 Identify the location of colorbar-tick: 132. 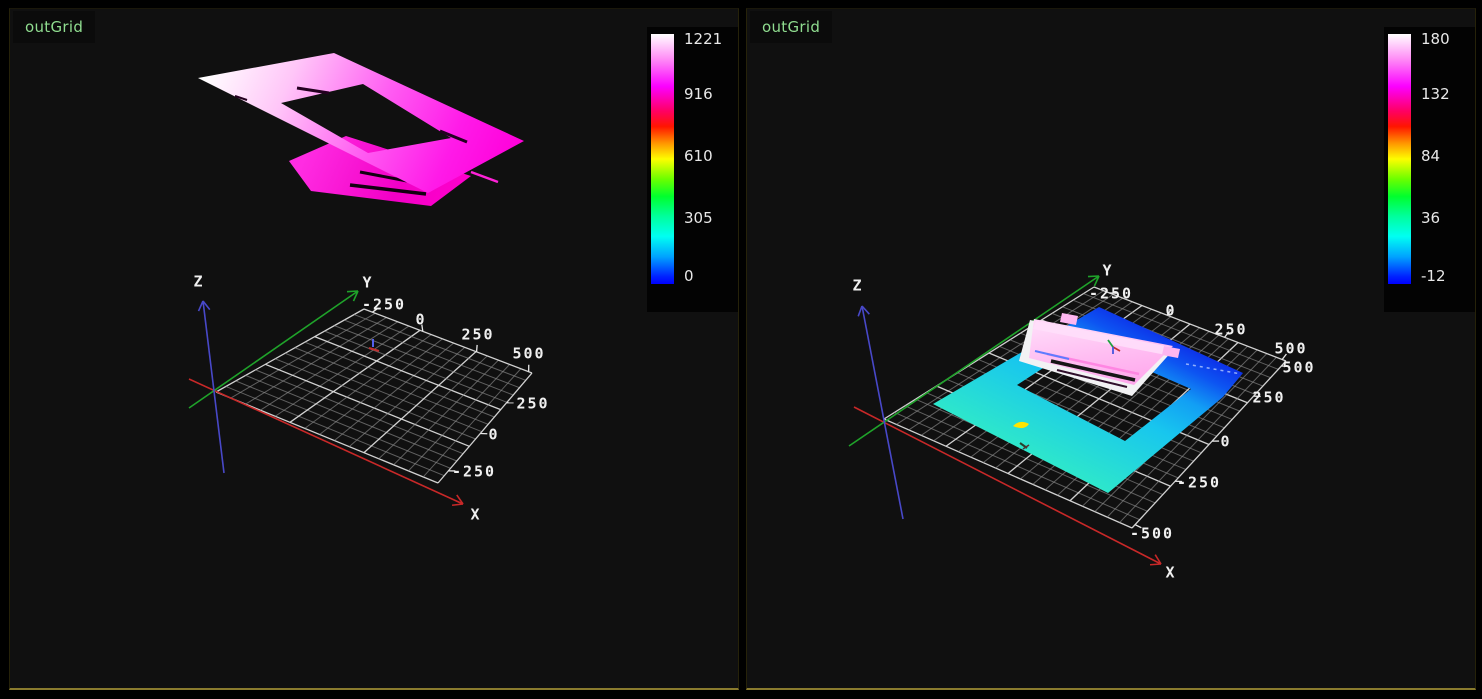
(1435, 94).